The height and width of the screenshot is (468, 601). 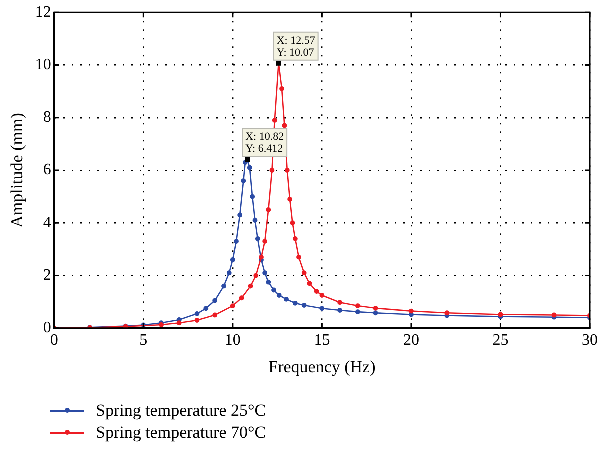 I want to click on x-tick-label: 5, so click(x=144, y=341).